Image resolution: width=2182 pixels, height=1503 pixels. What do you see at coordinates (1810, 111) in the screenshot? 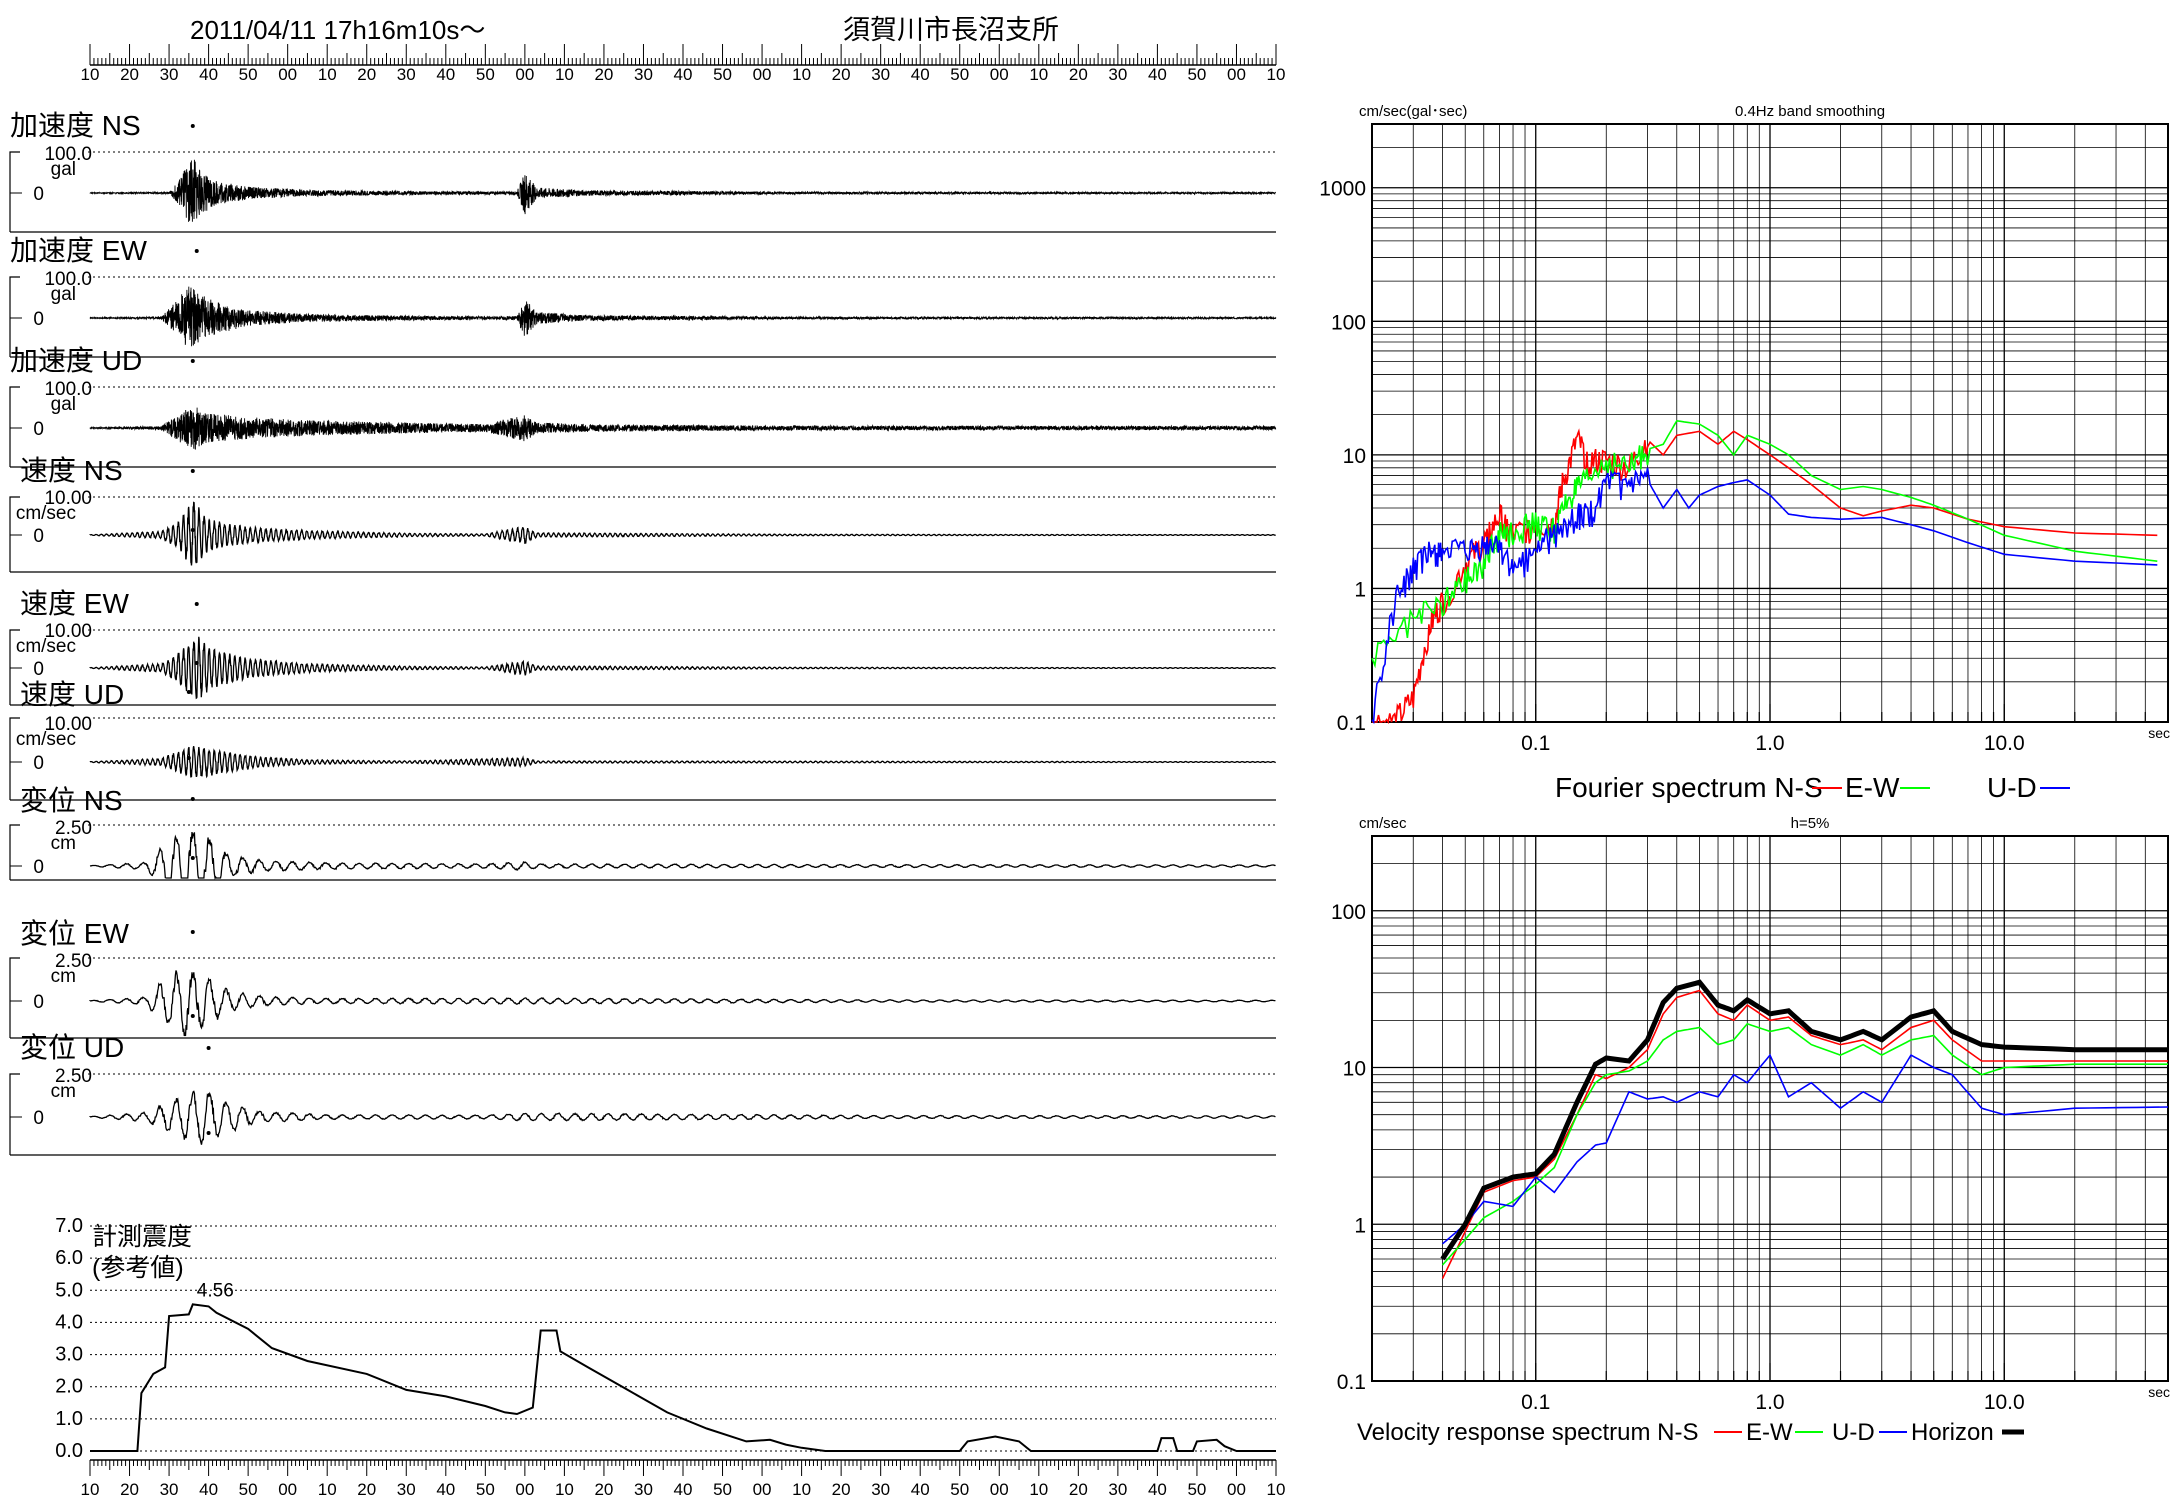
I see `spectrum-note: 0.4Hz band smoothing` at bounding box center [1810, 111].